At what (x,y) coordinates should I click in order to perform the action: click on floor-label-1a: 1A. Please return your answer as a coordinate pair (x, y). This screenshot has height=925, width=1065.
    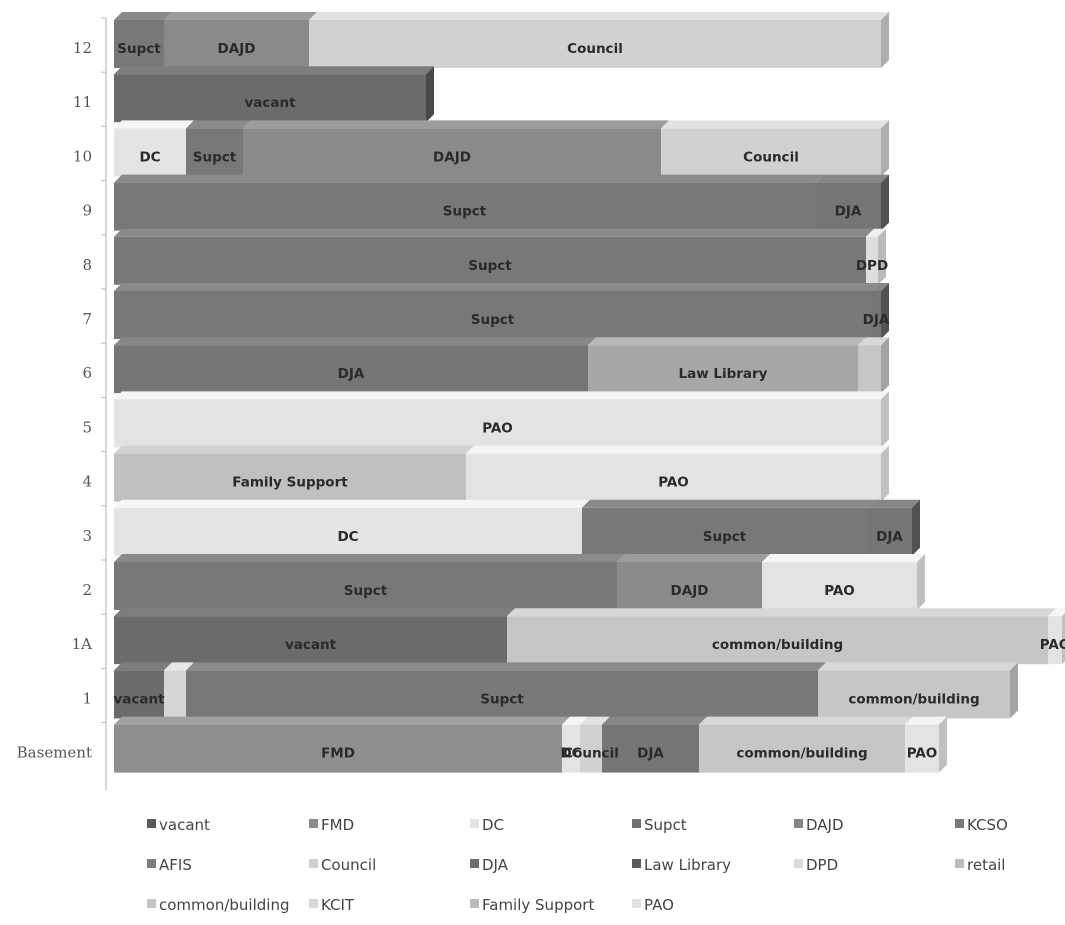
    Looking at the image, I should click on (82, 644).